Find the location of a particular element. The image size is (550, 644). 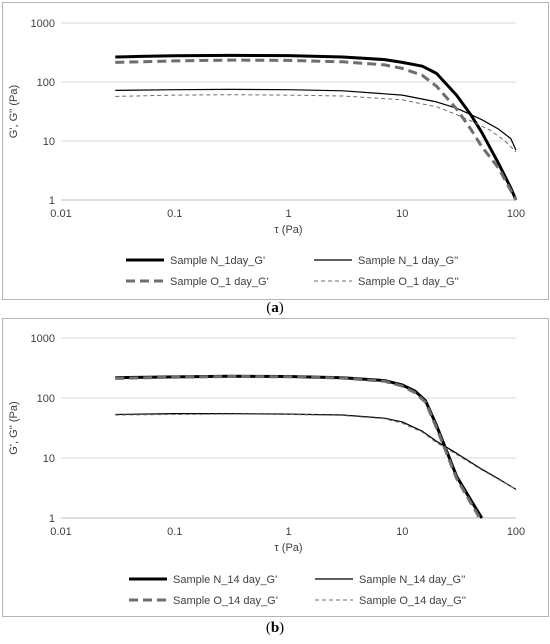

legend-label: Sample O_1 day_G' is located at coordinates (219, 282).